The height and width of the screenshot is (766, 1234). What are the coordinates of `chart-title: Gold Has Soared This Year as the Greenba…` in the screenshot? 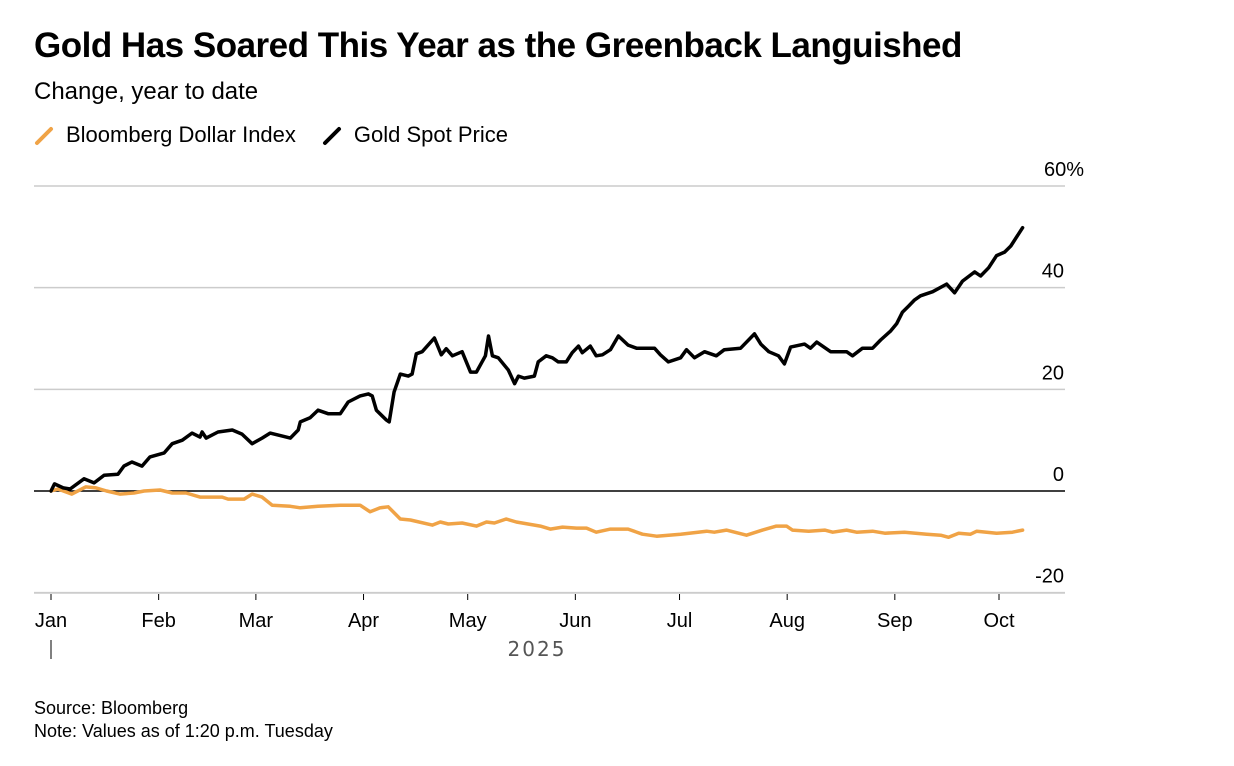 It's located at (498, 45).